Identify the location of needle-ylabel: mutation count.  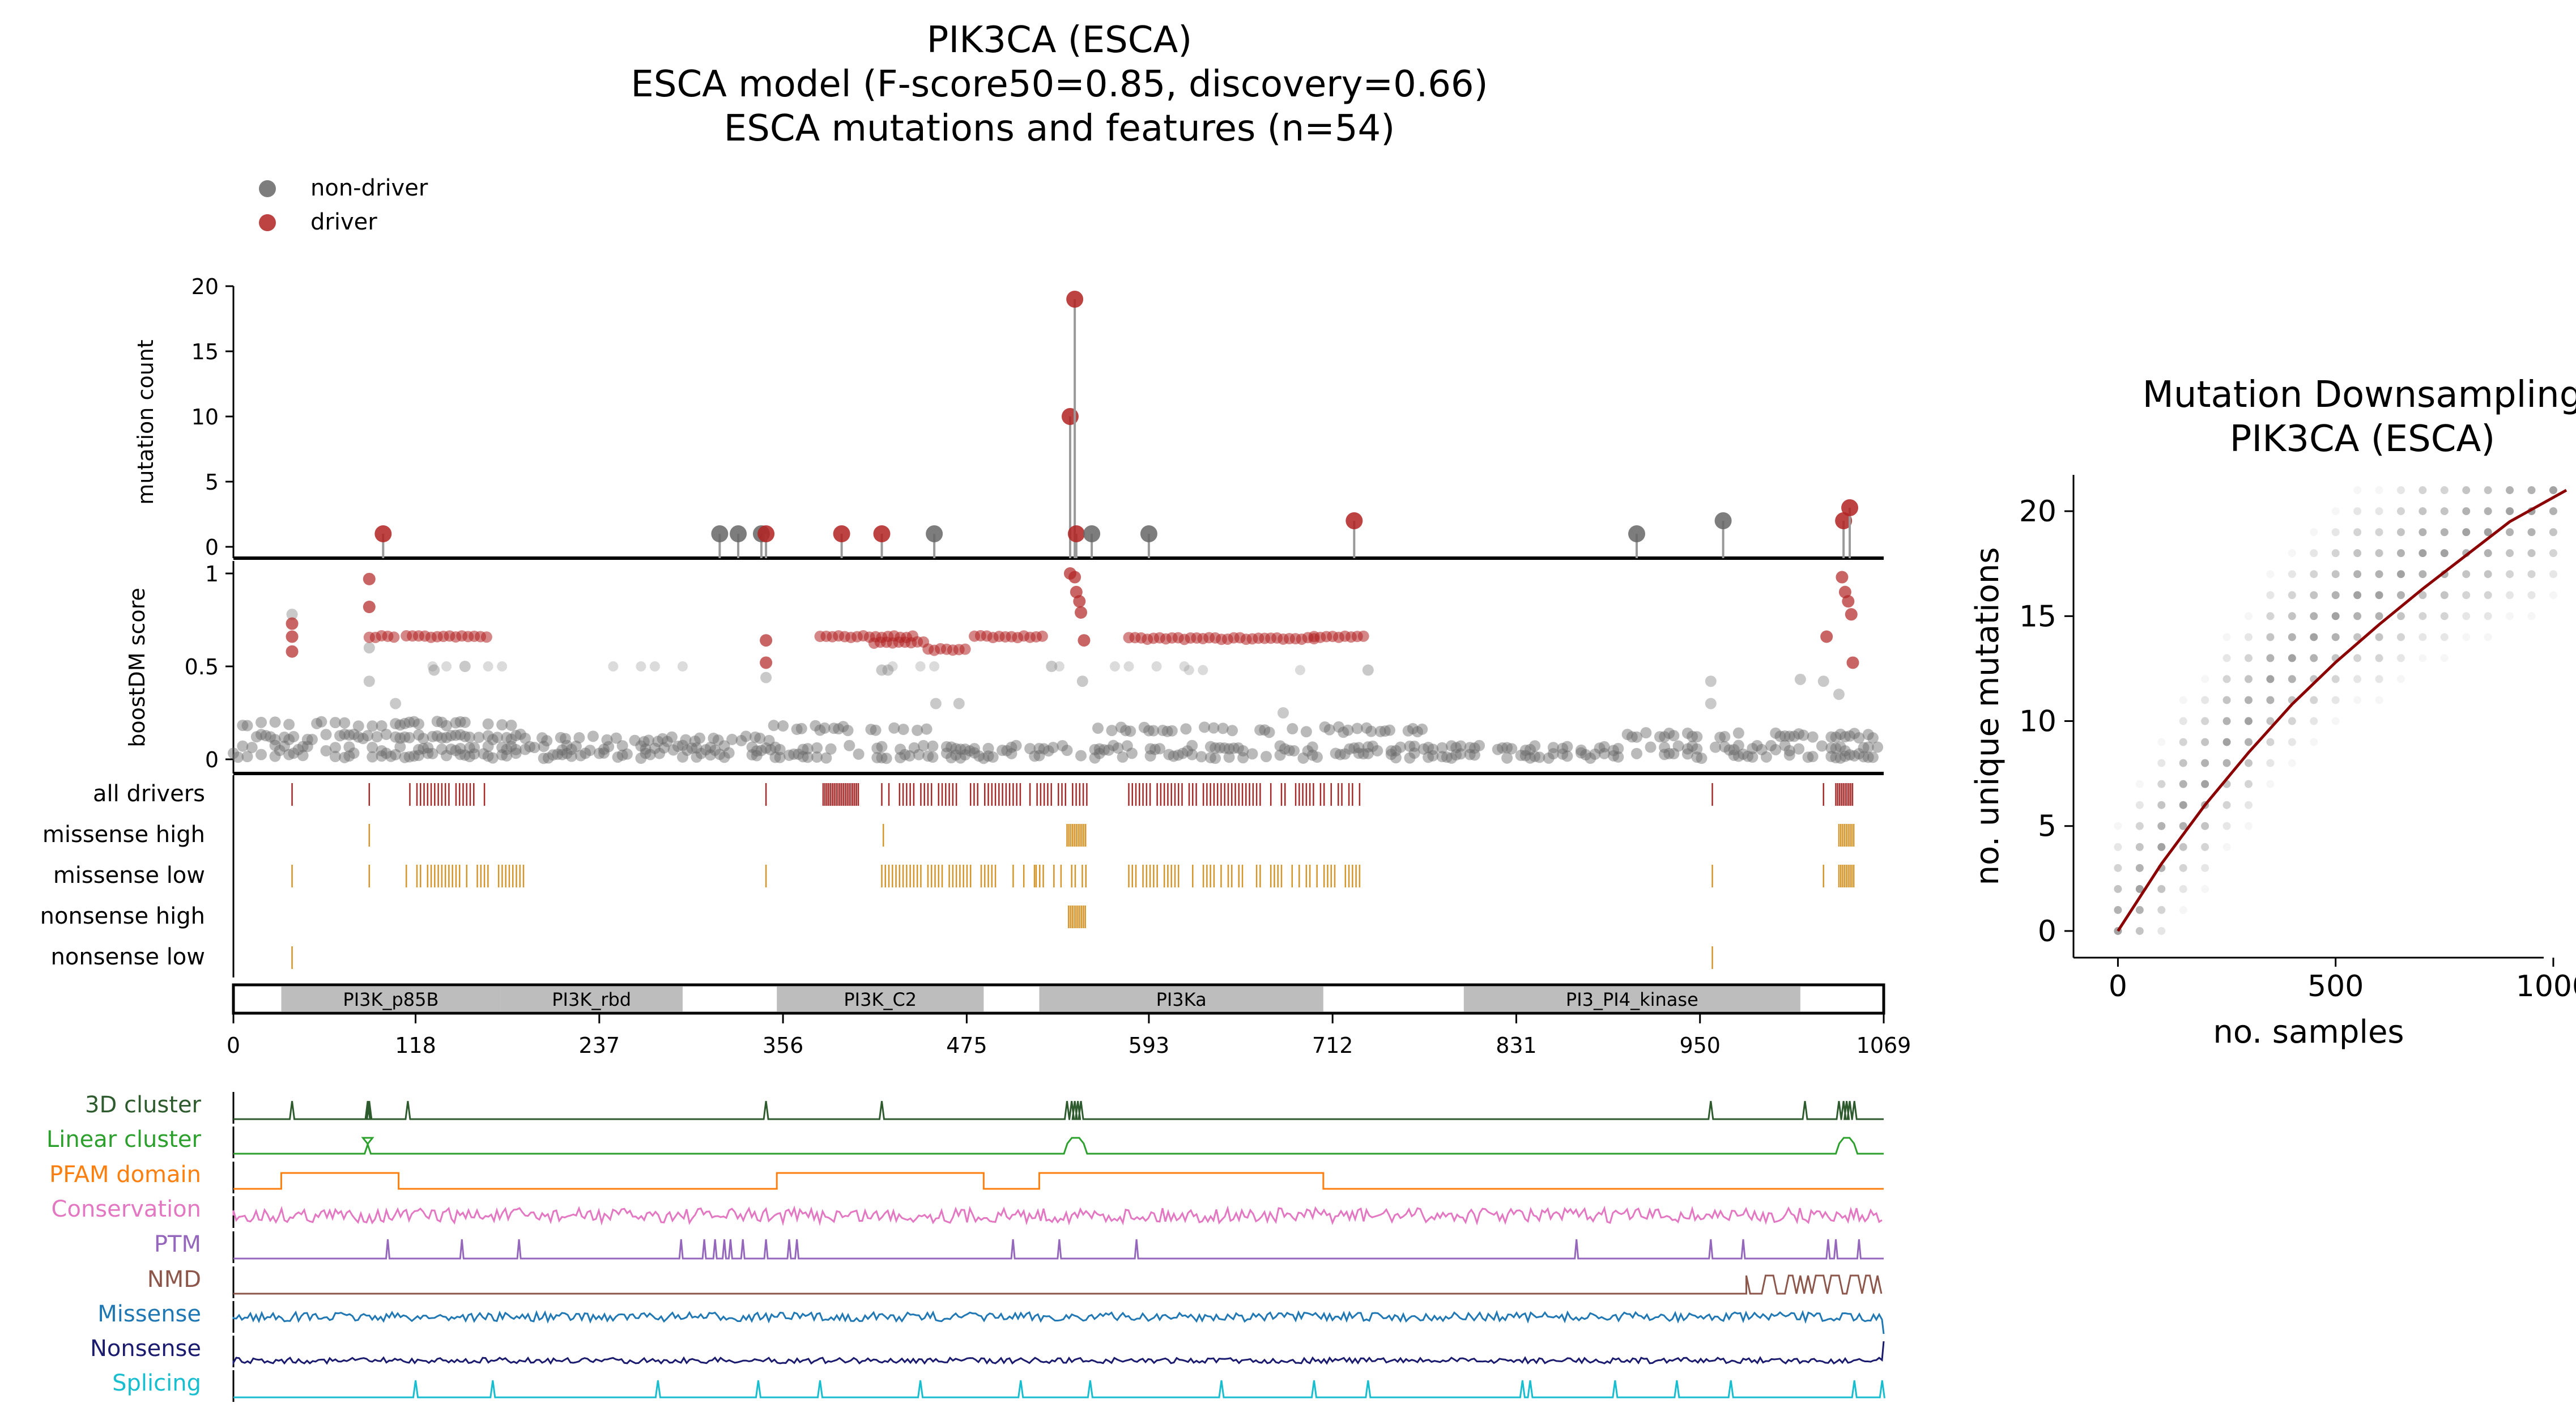
(145, 421).